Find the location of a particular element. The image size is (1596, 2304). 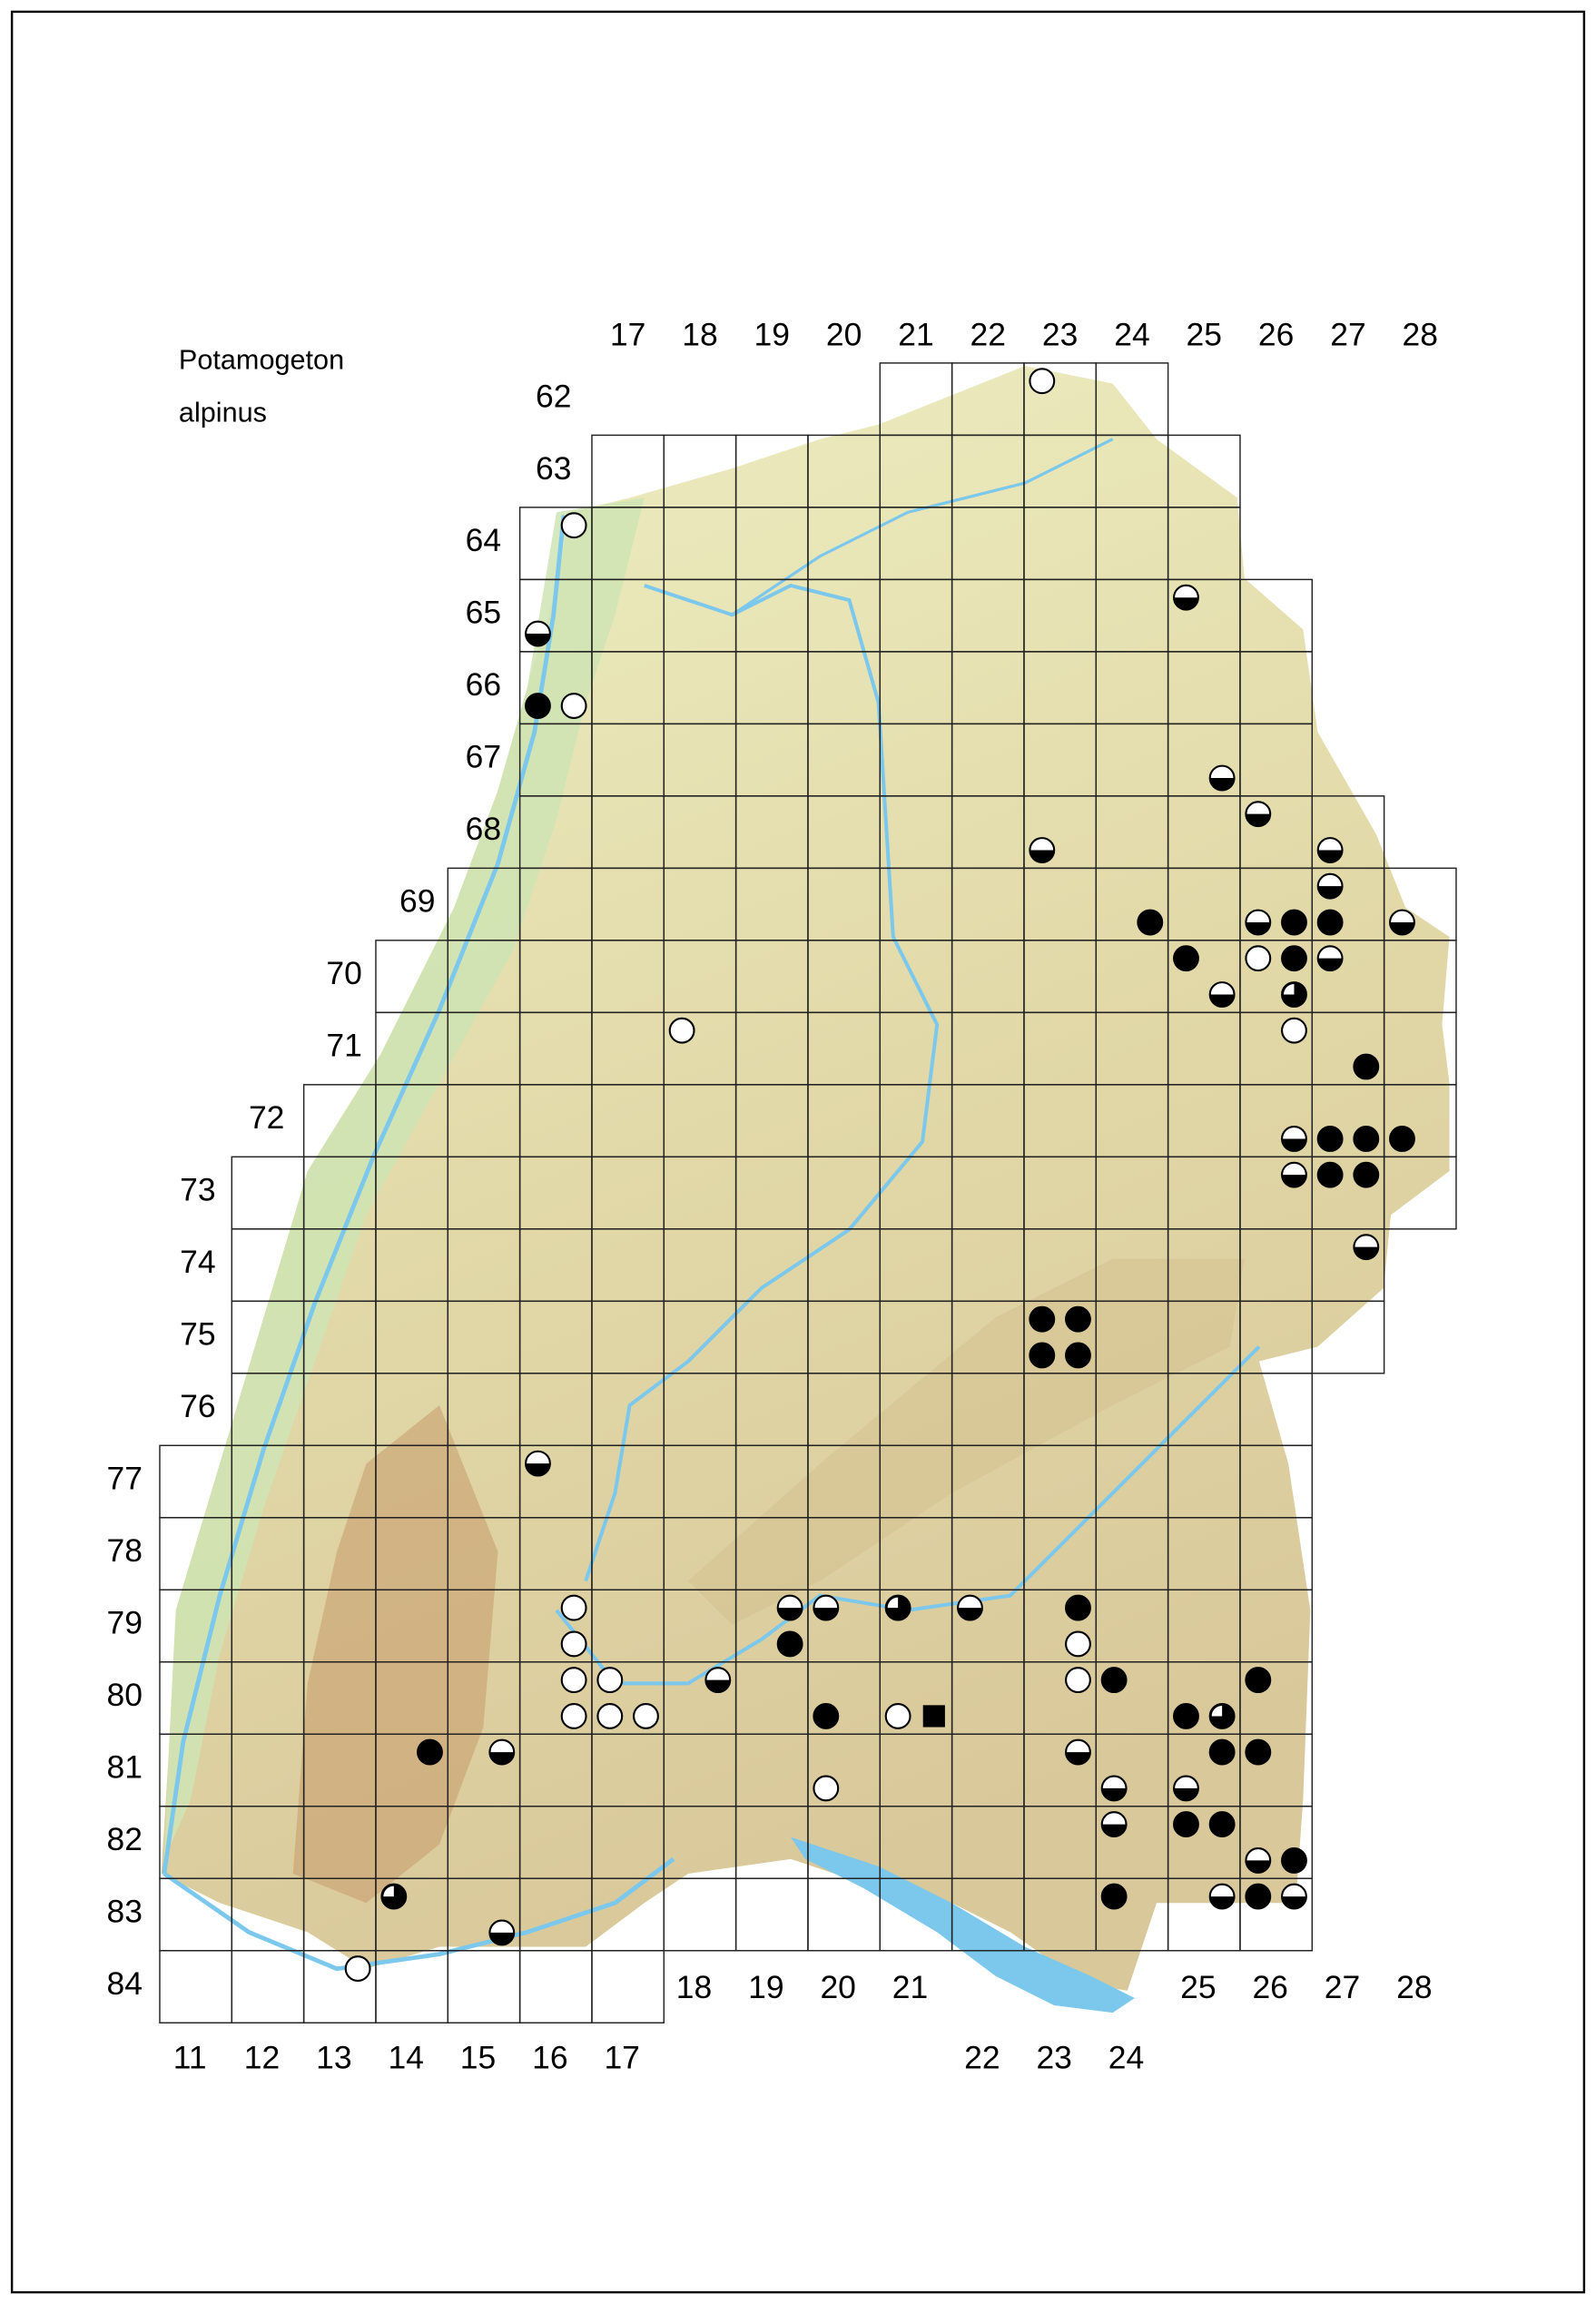

species-name-line1: Potamogeton is located at coordinates (261, 359).